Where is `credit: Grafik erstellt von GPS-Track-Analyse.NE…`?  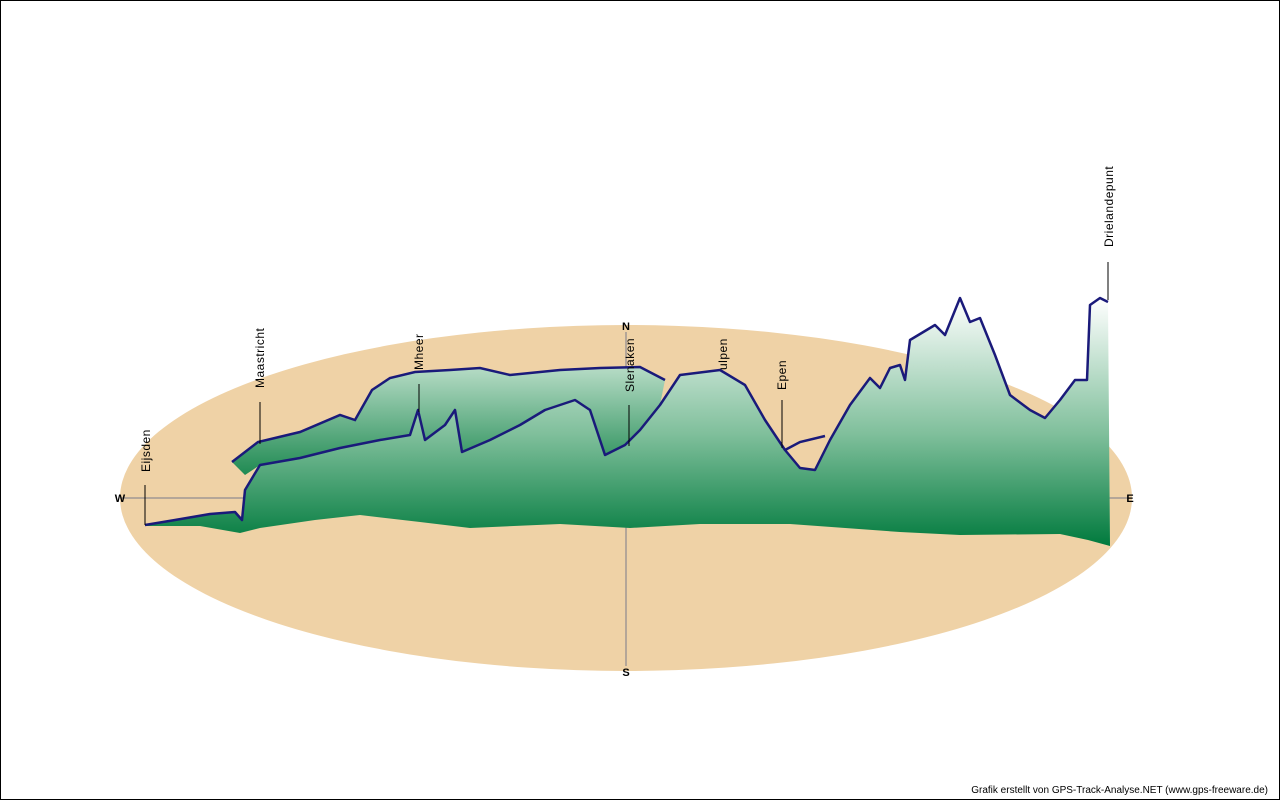 credit: Grafik erstellt von GPS-Track-Analyse.NE… is located at coordinates (1119, 790).